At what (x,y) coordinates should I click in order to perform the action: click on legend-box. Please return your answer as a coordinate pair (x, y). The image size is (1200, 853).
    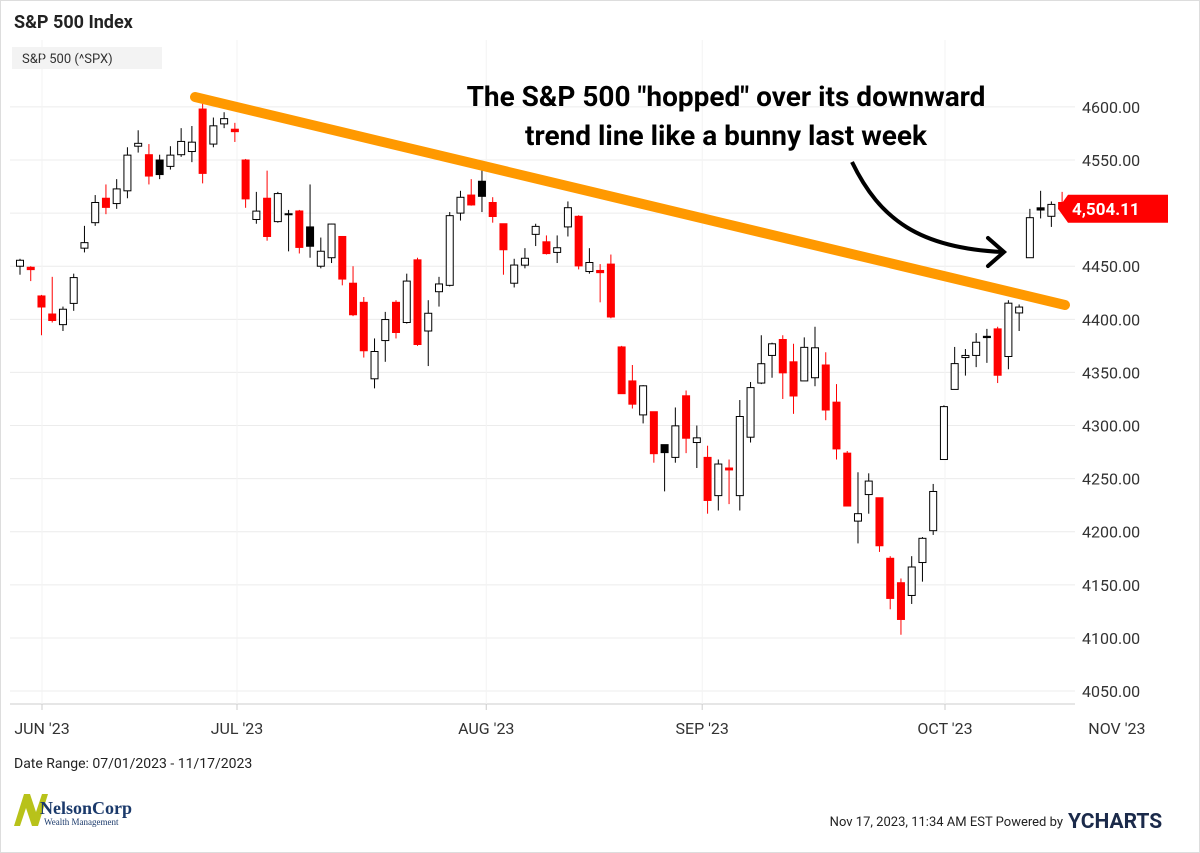
    Looking at the image, I should click on (87, 58).